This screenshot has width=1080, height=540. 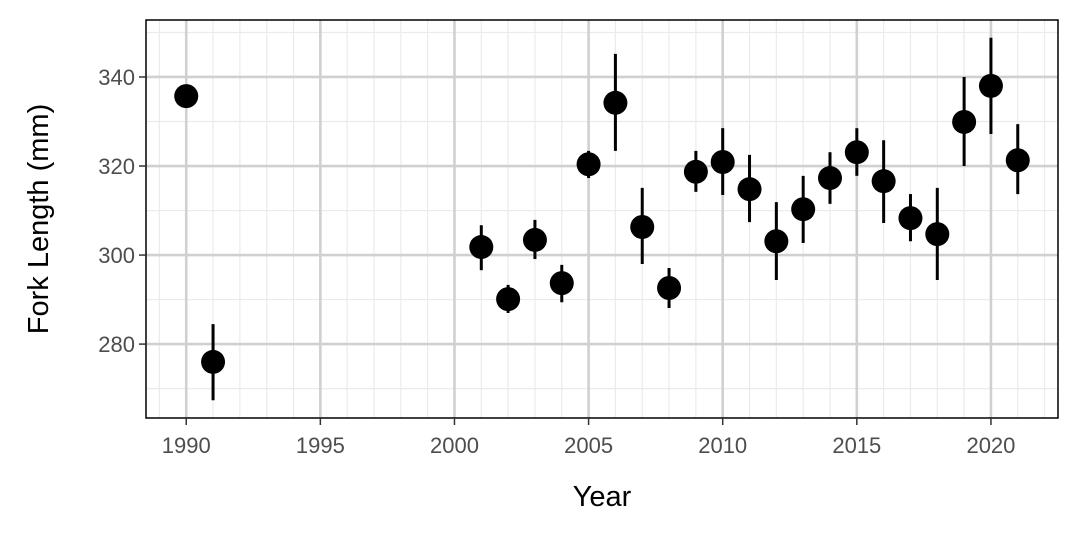 What do you see at coordinates (602, 497) in the screenshot?
I see `x-axis-title: Year` at bounding box center [602, 497].